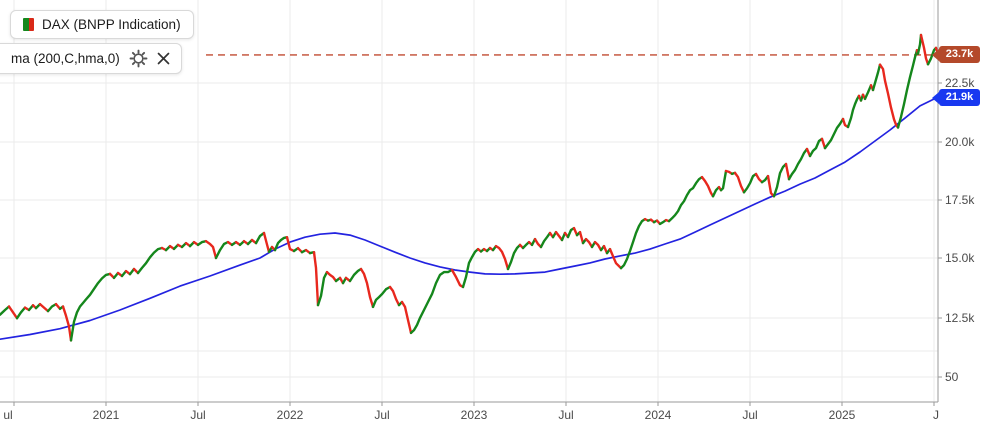  I want to click on y-axis-label: 15.0k, so click(960, 258).